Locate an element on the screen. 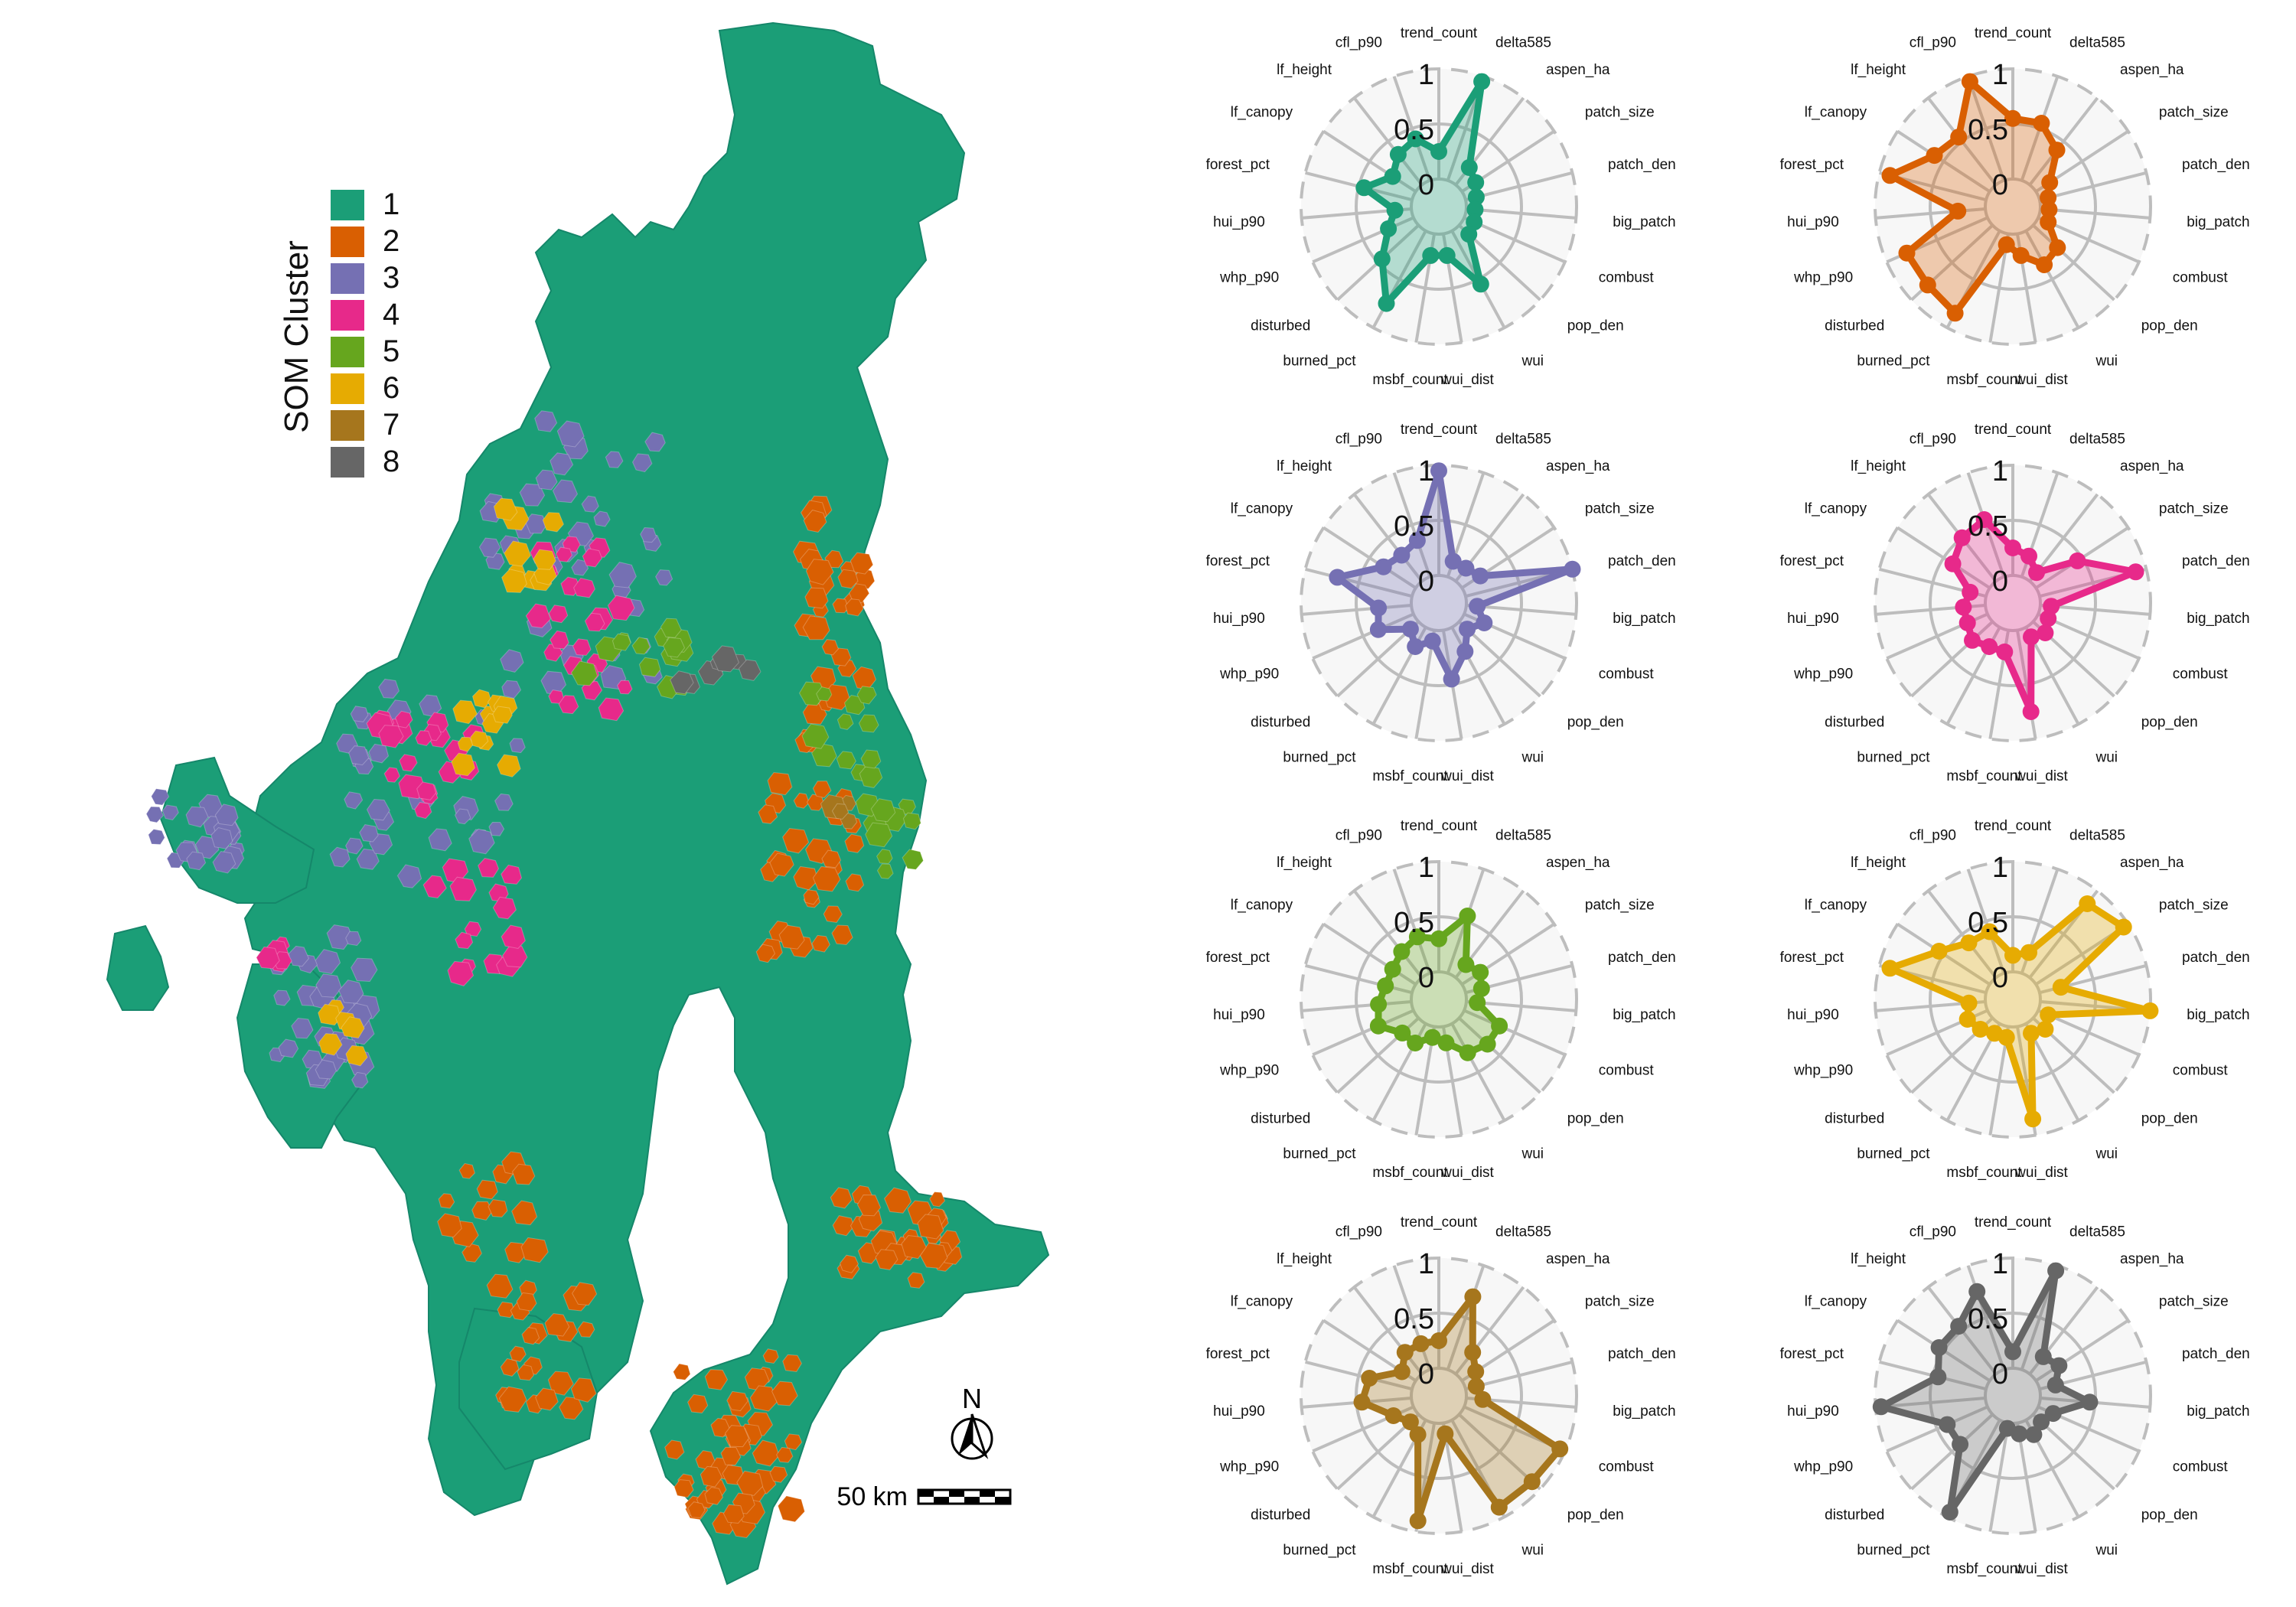 Image resolution: width=2296 pixels, height=1607 pixels. axis-label-wui_dist: wui_dist is located at coordinates (2041, 380).